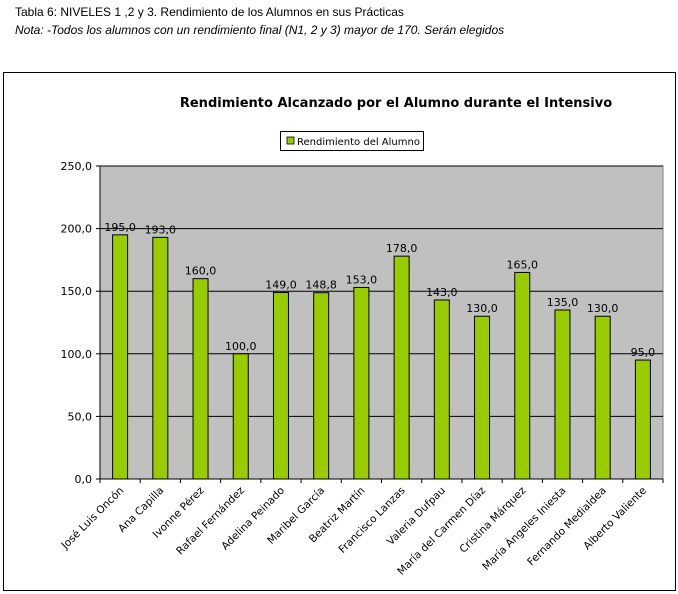 The height and width of the screenshot is (594, 678). Describe the element at coordinates (290, 140) in the screenshot. I see `legend-swatch` at that location.